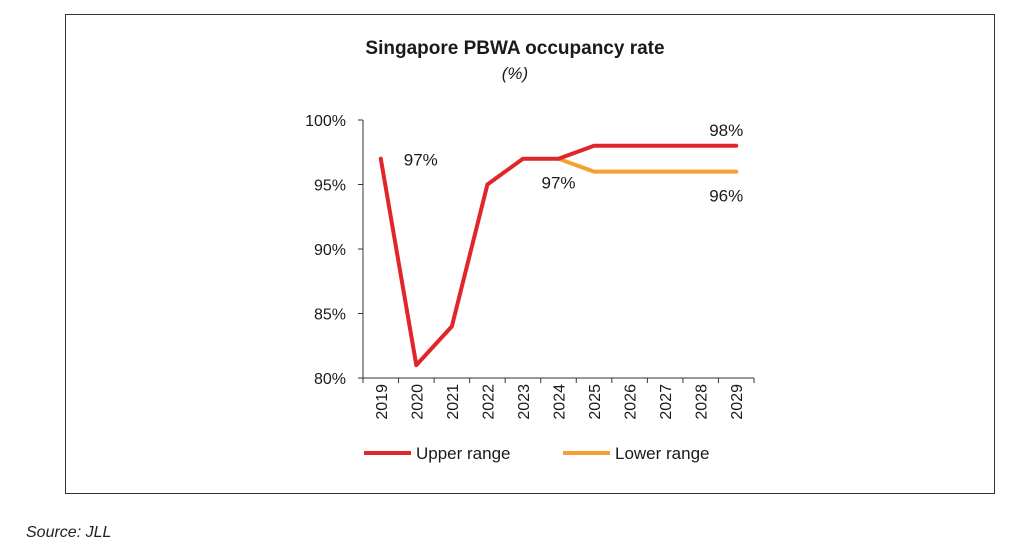 The height and width of the screenshot is (559, 1024). Describe the element at coordinates (524, 402) in the screenshot. I see `x-tick-label: 2023` at that location.